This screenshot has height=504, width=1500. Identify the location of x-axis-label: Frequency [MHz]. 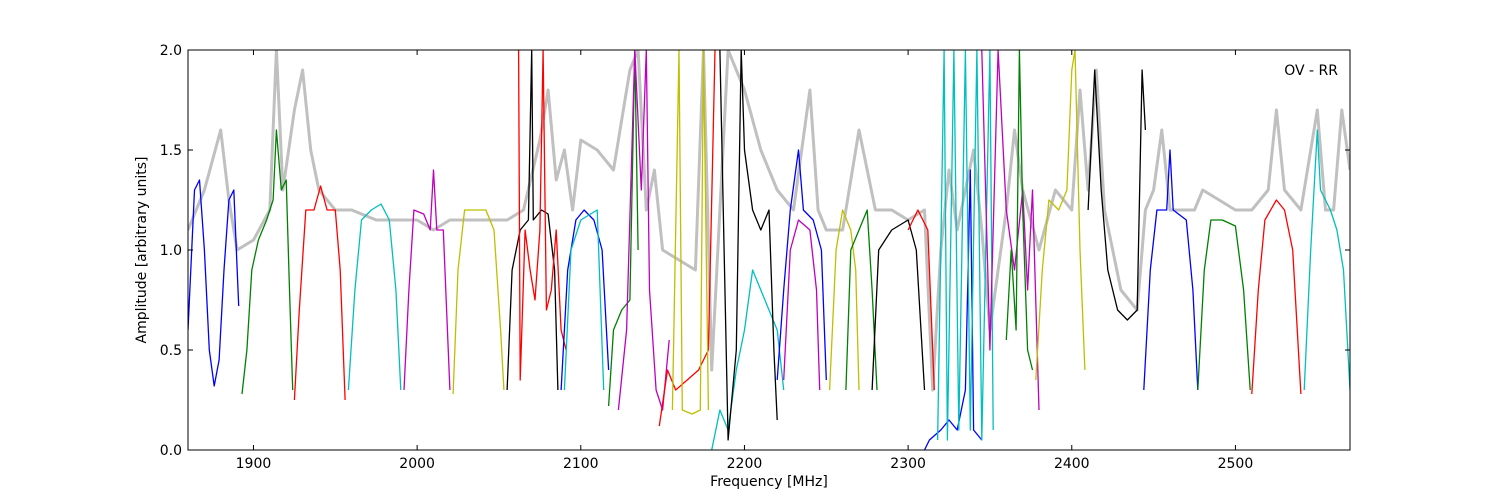
(769, 482).